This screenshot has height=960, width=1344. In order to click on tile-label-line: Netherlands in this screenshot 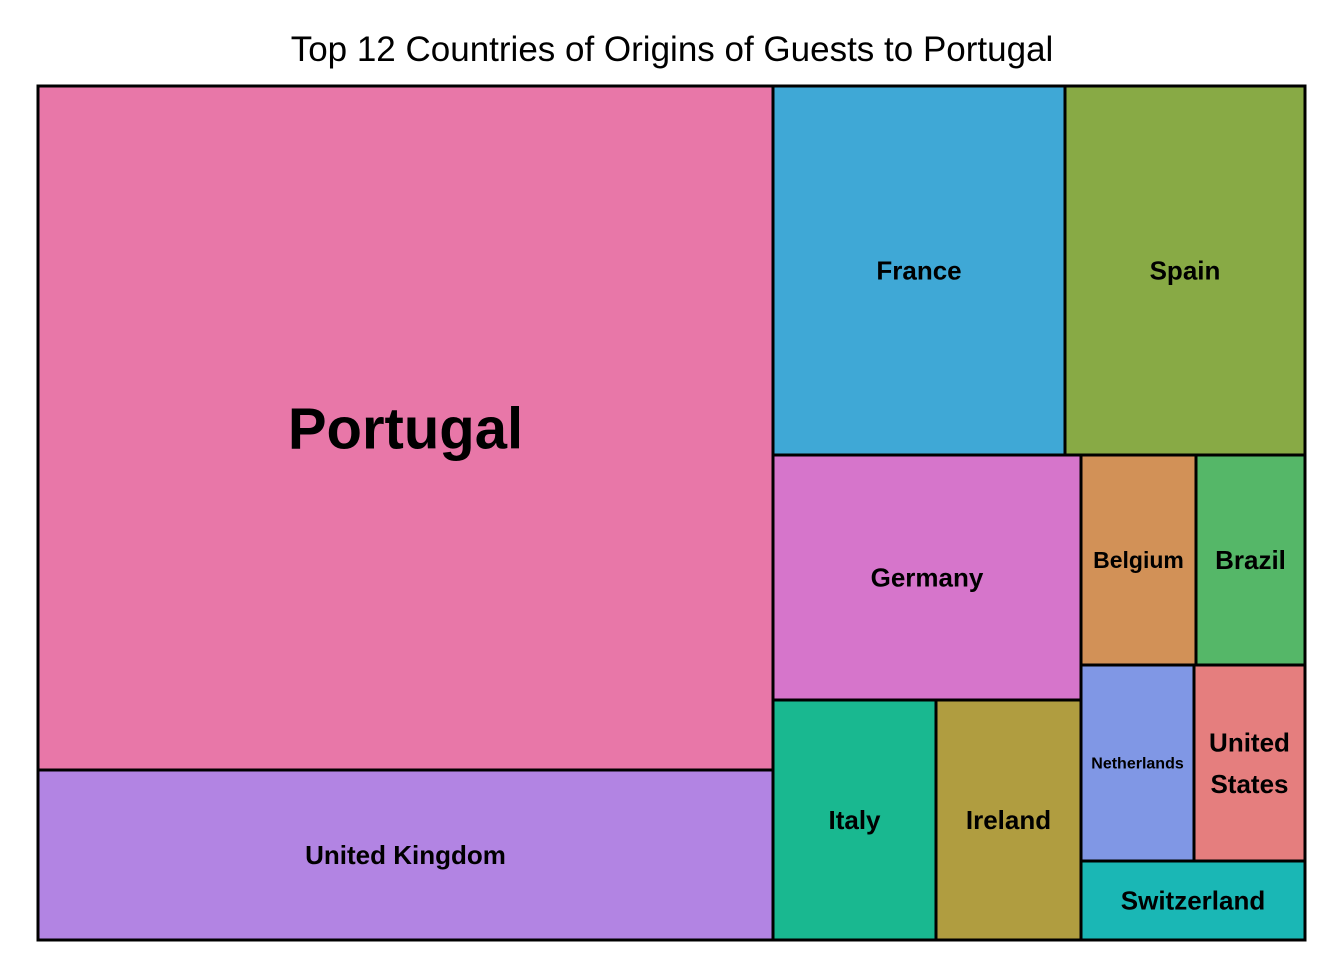, I will do `click(1137, 764)`.